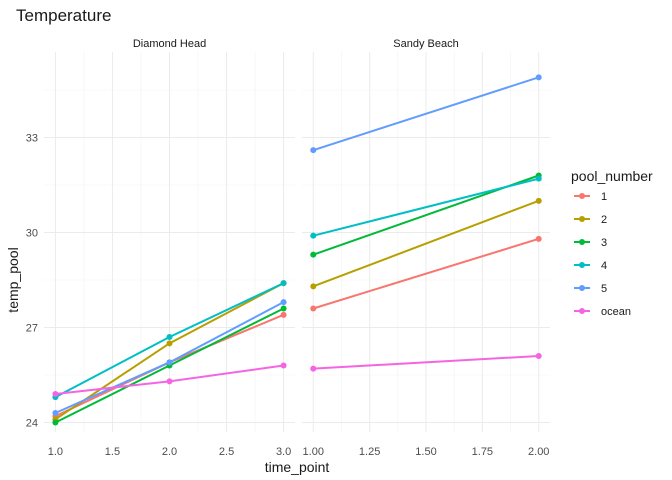 The width and height of the screenshot is (672, 480). I want to click on legend-item-2: 2, so click(590, 220).